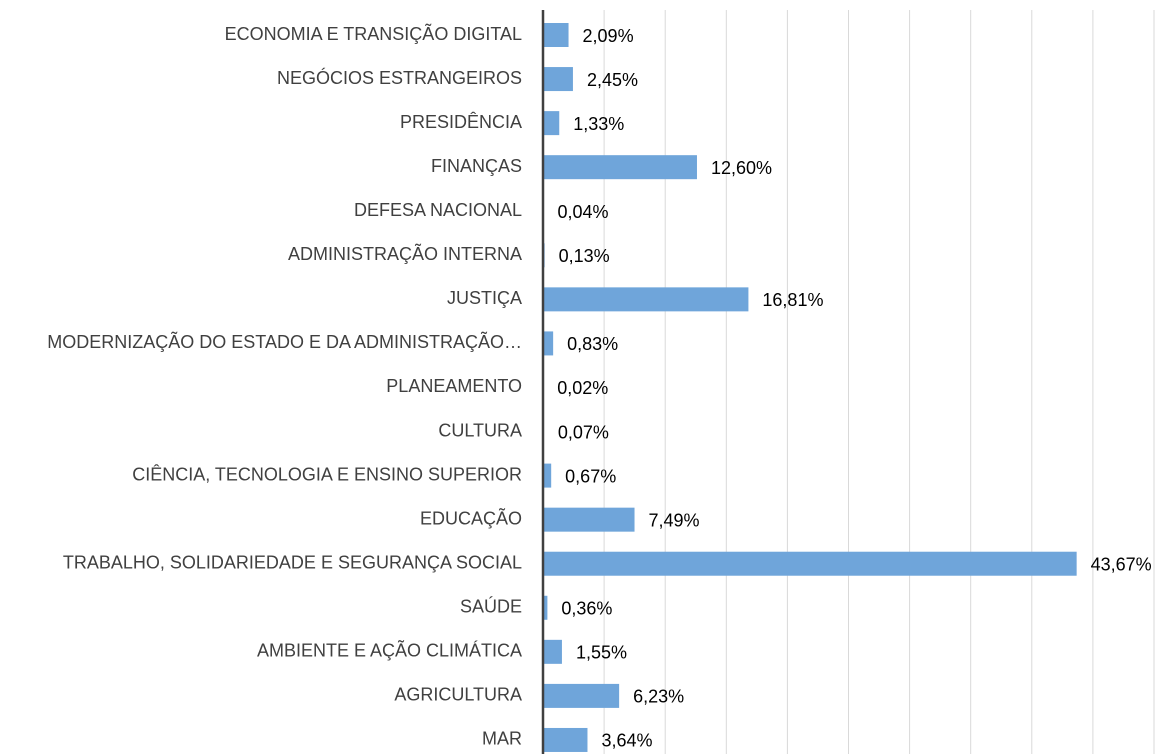 This screenshot has width=1166, height=754. What do you see at coordinates (389, 650) in the screenshot?
I see `category-label: AMBIENTE E AÇÃO CLIMÁTICA` at bounding box center [389, 650].